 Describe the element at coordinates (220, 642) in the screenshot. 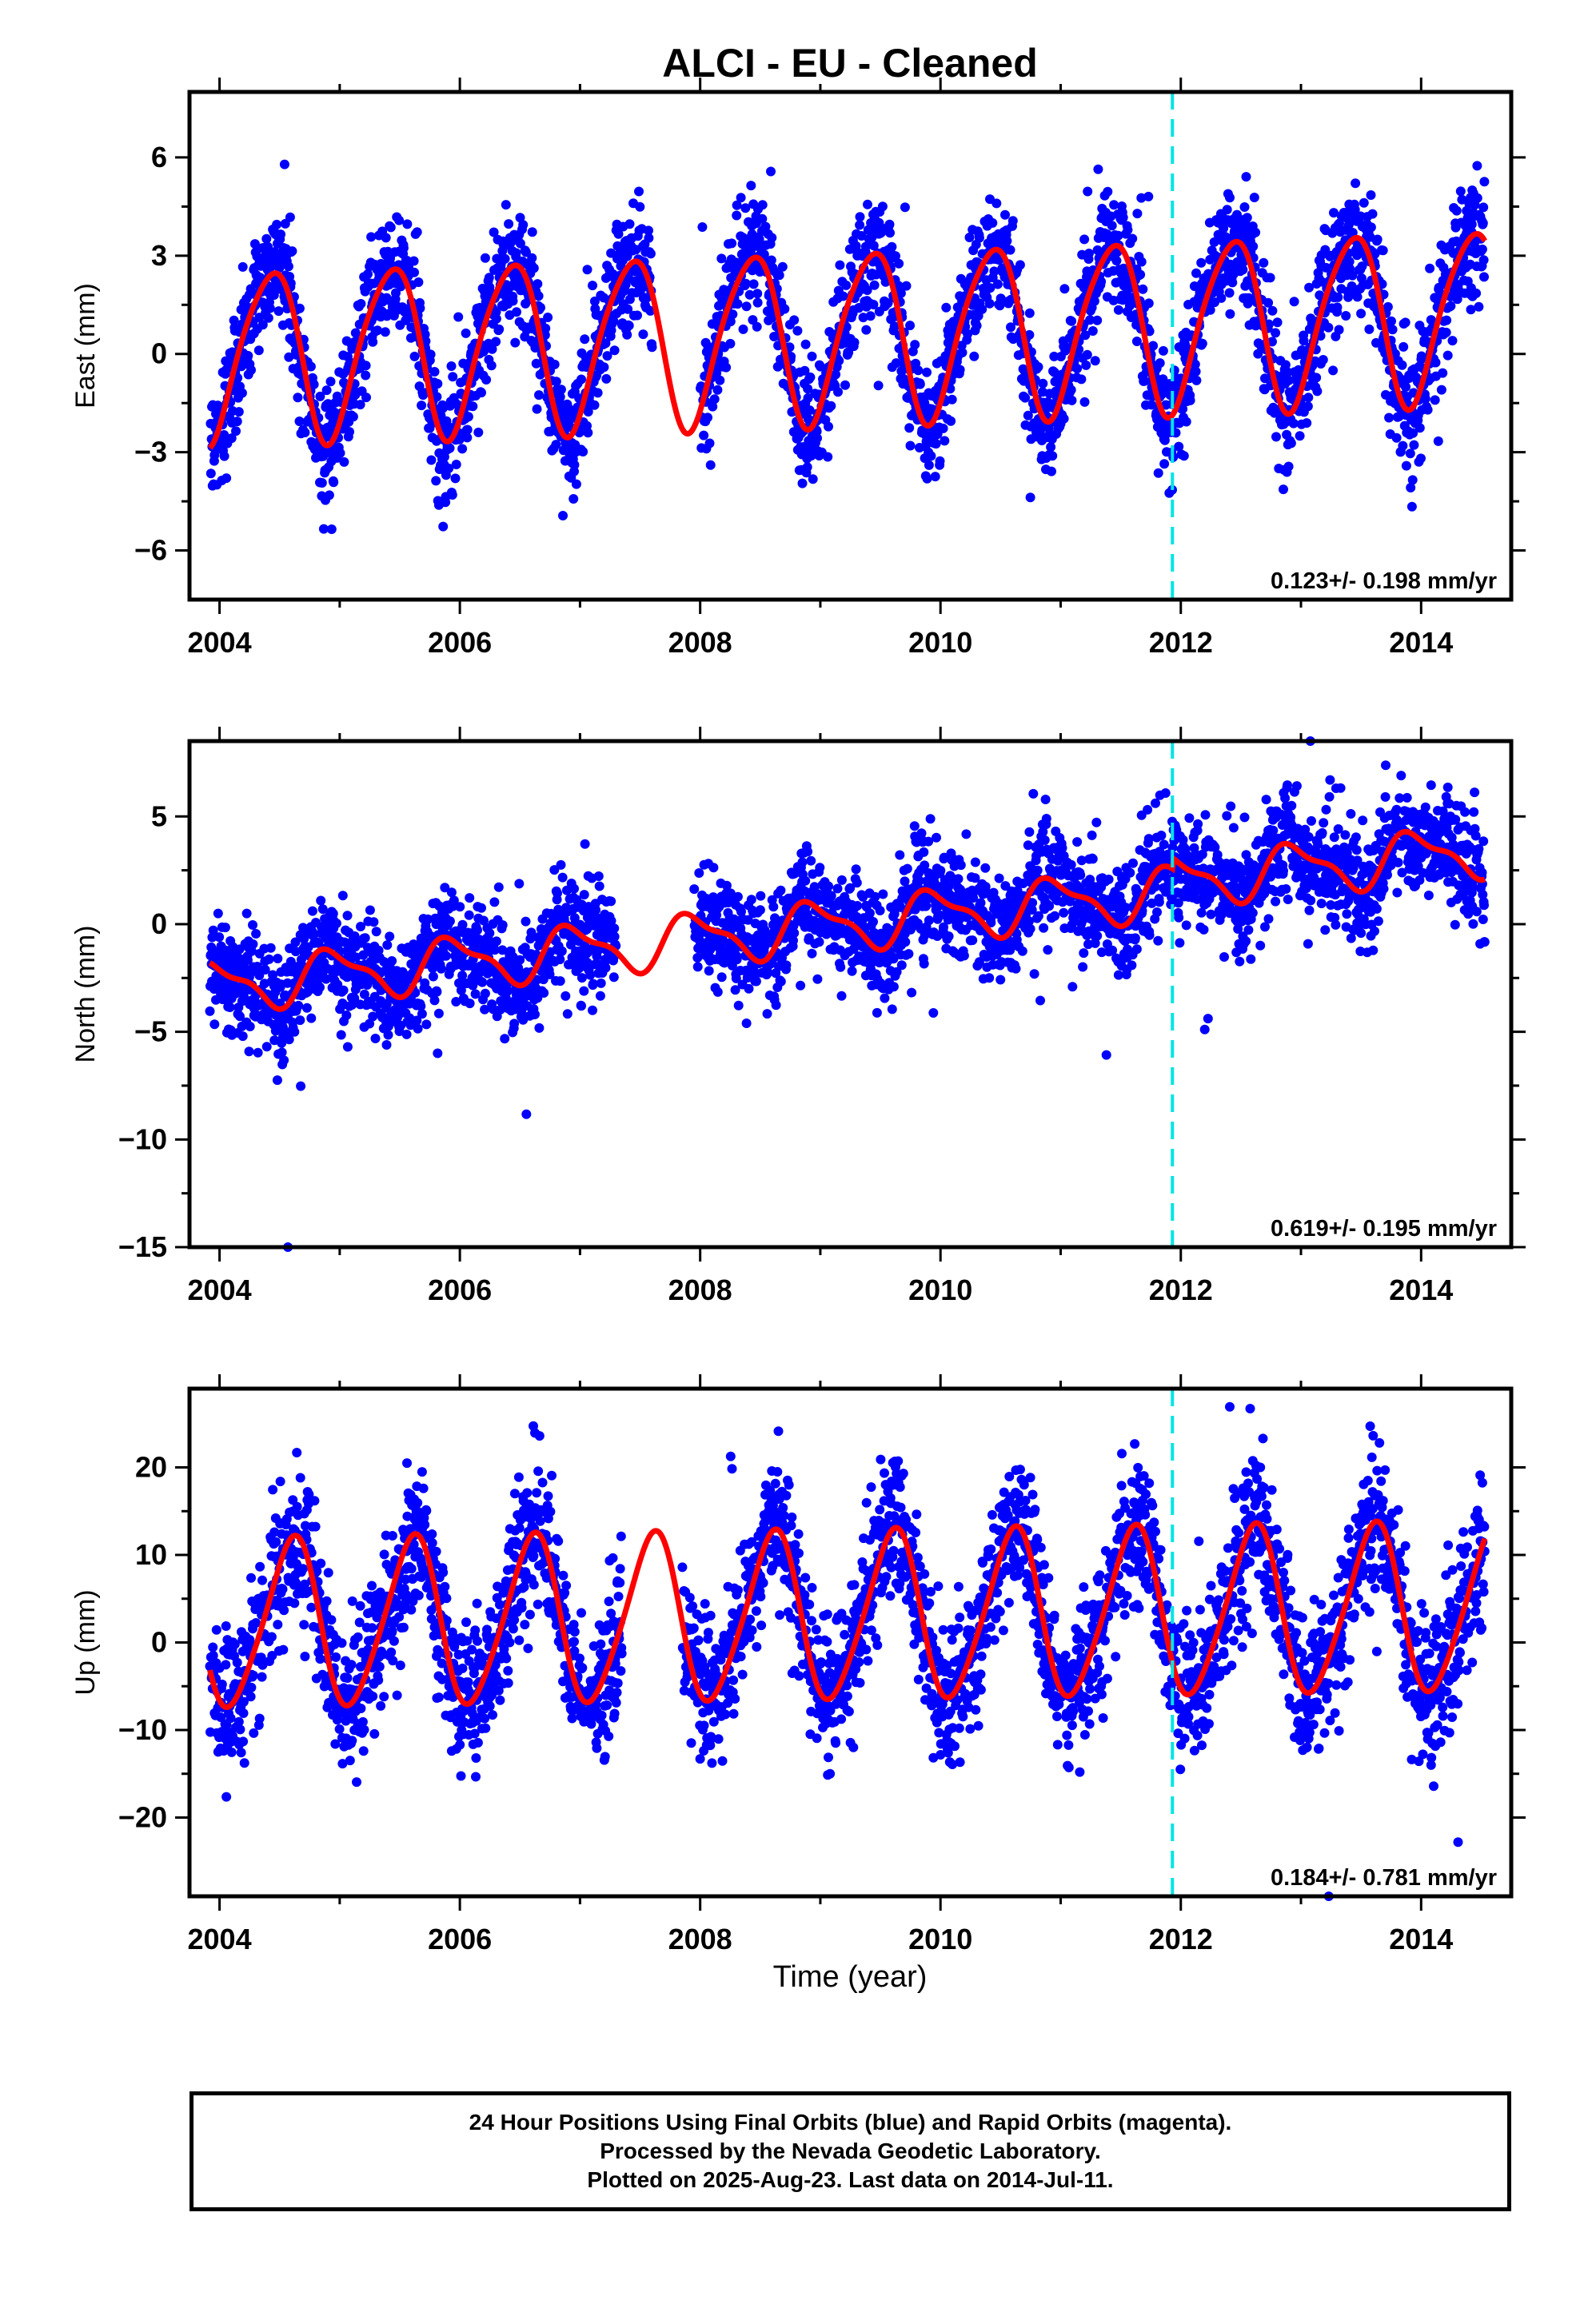

I see `east-x-tick-label: 2004` at that location.